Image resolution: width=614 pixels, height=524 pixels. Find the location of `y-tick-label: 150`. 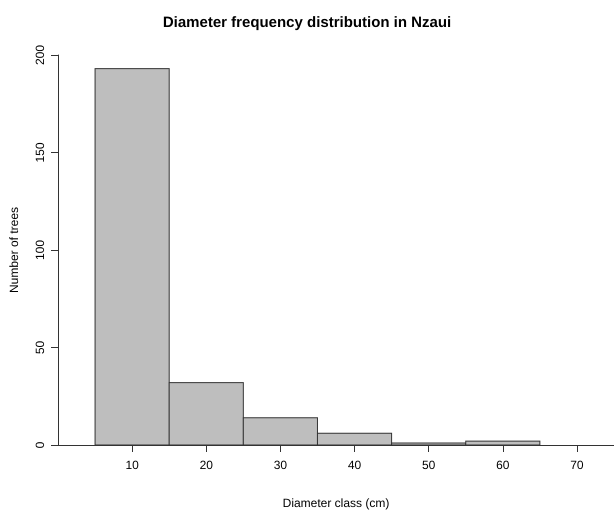

y-tick-label: 150 is located at coordinates (40, 152).